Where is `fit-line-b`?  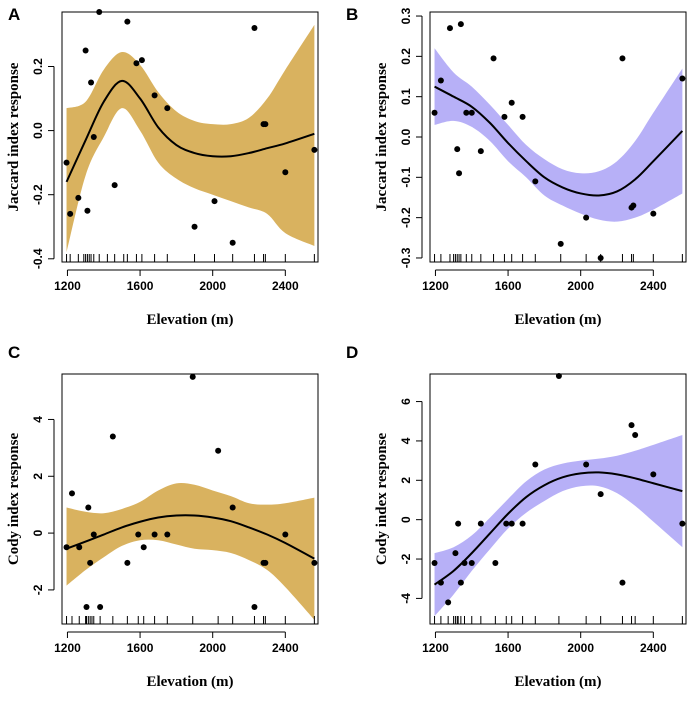 fit-line-b is located at coordinates (559, 141).